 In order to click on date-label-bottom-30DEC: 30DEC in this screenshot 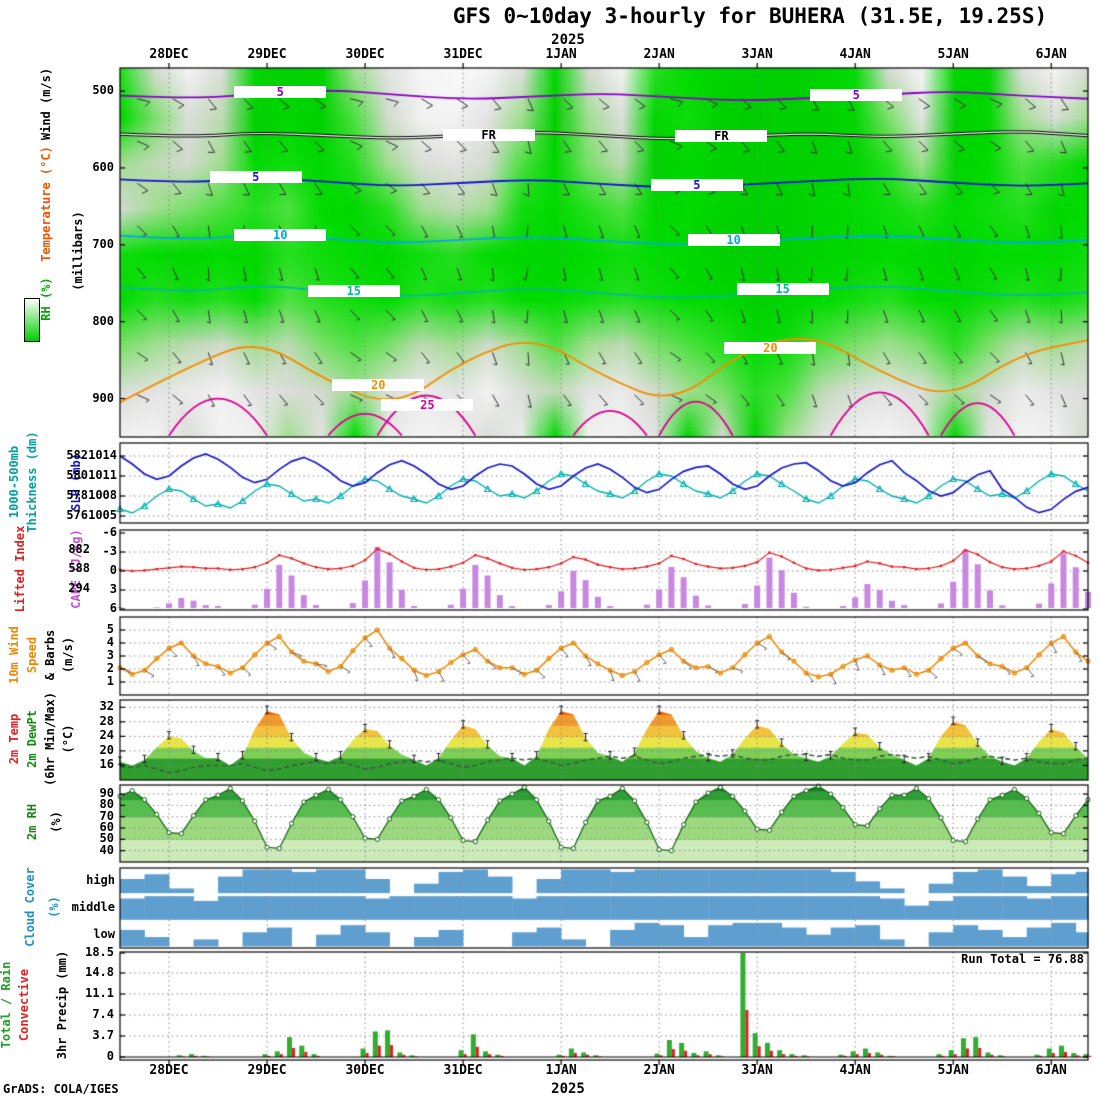, I will do `click(365, 1070)`.